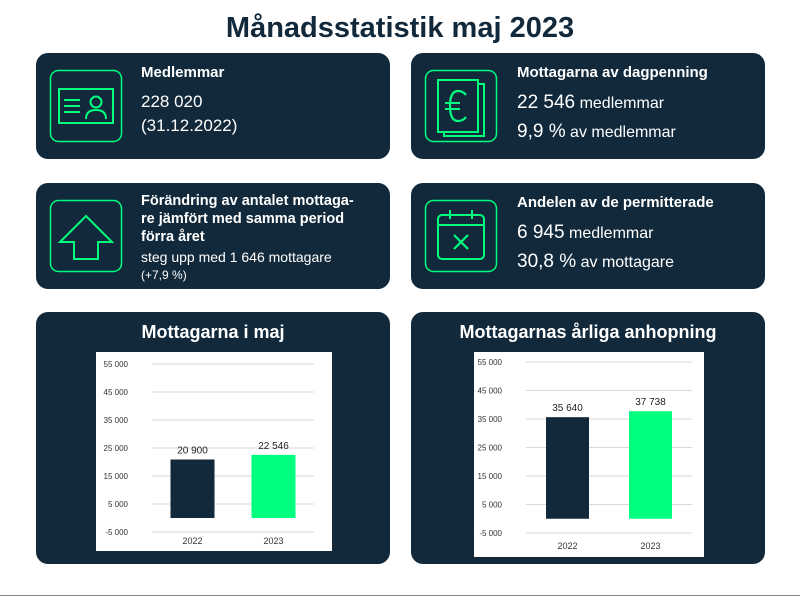 The width and height of the screenshot is (800, 600). Describe the element at coordinates (400, 595) in the screenshot. I see `bottom-divider` at that location.